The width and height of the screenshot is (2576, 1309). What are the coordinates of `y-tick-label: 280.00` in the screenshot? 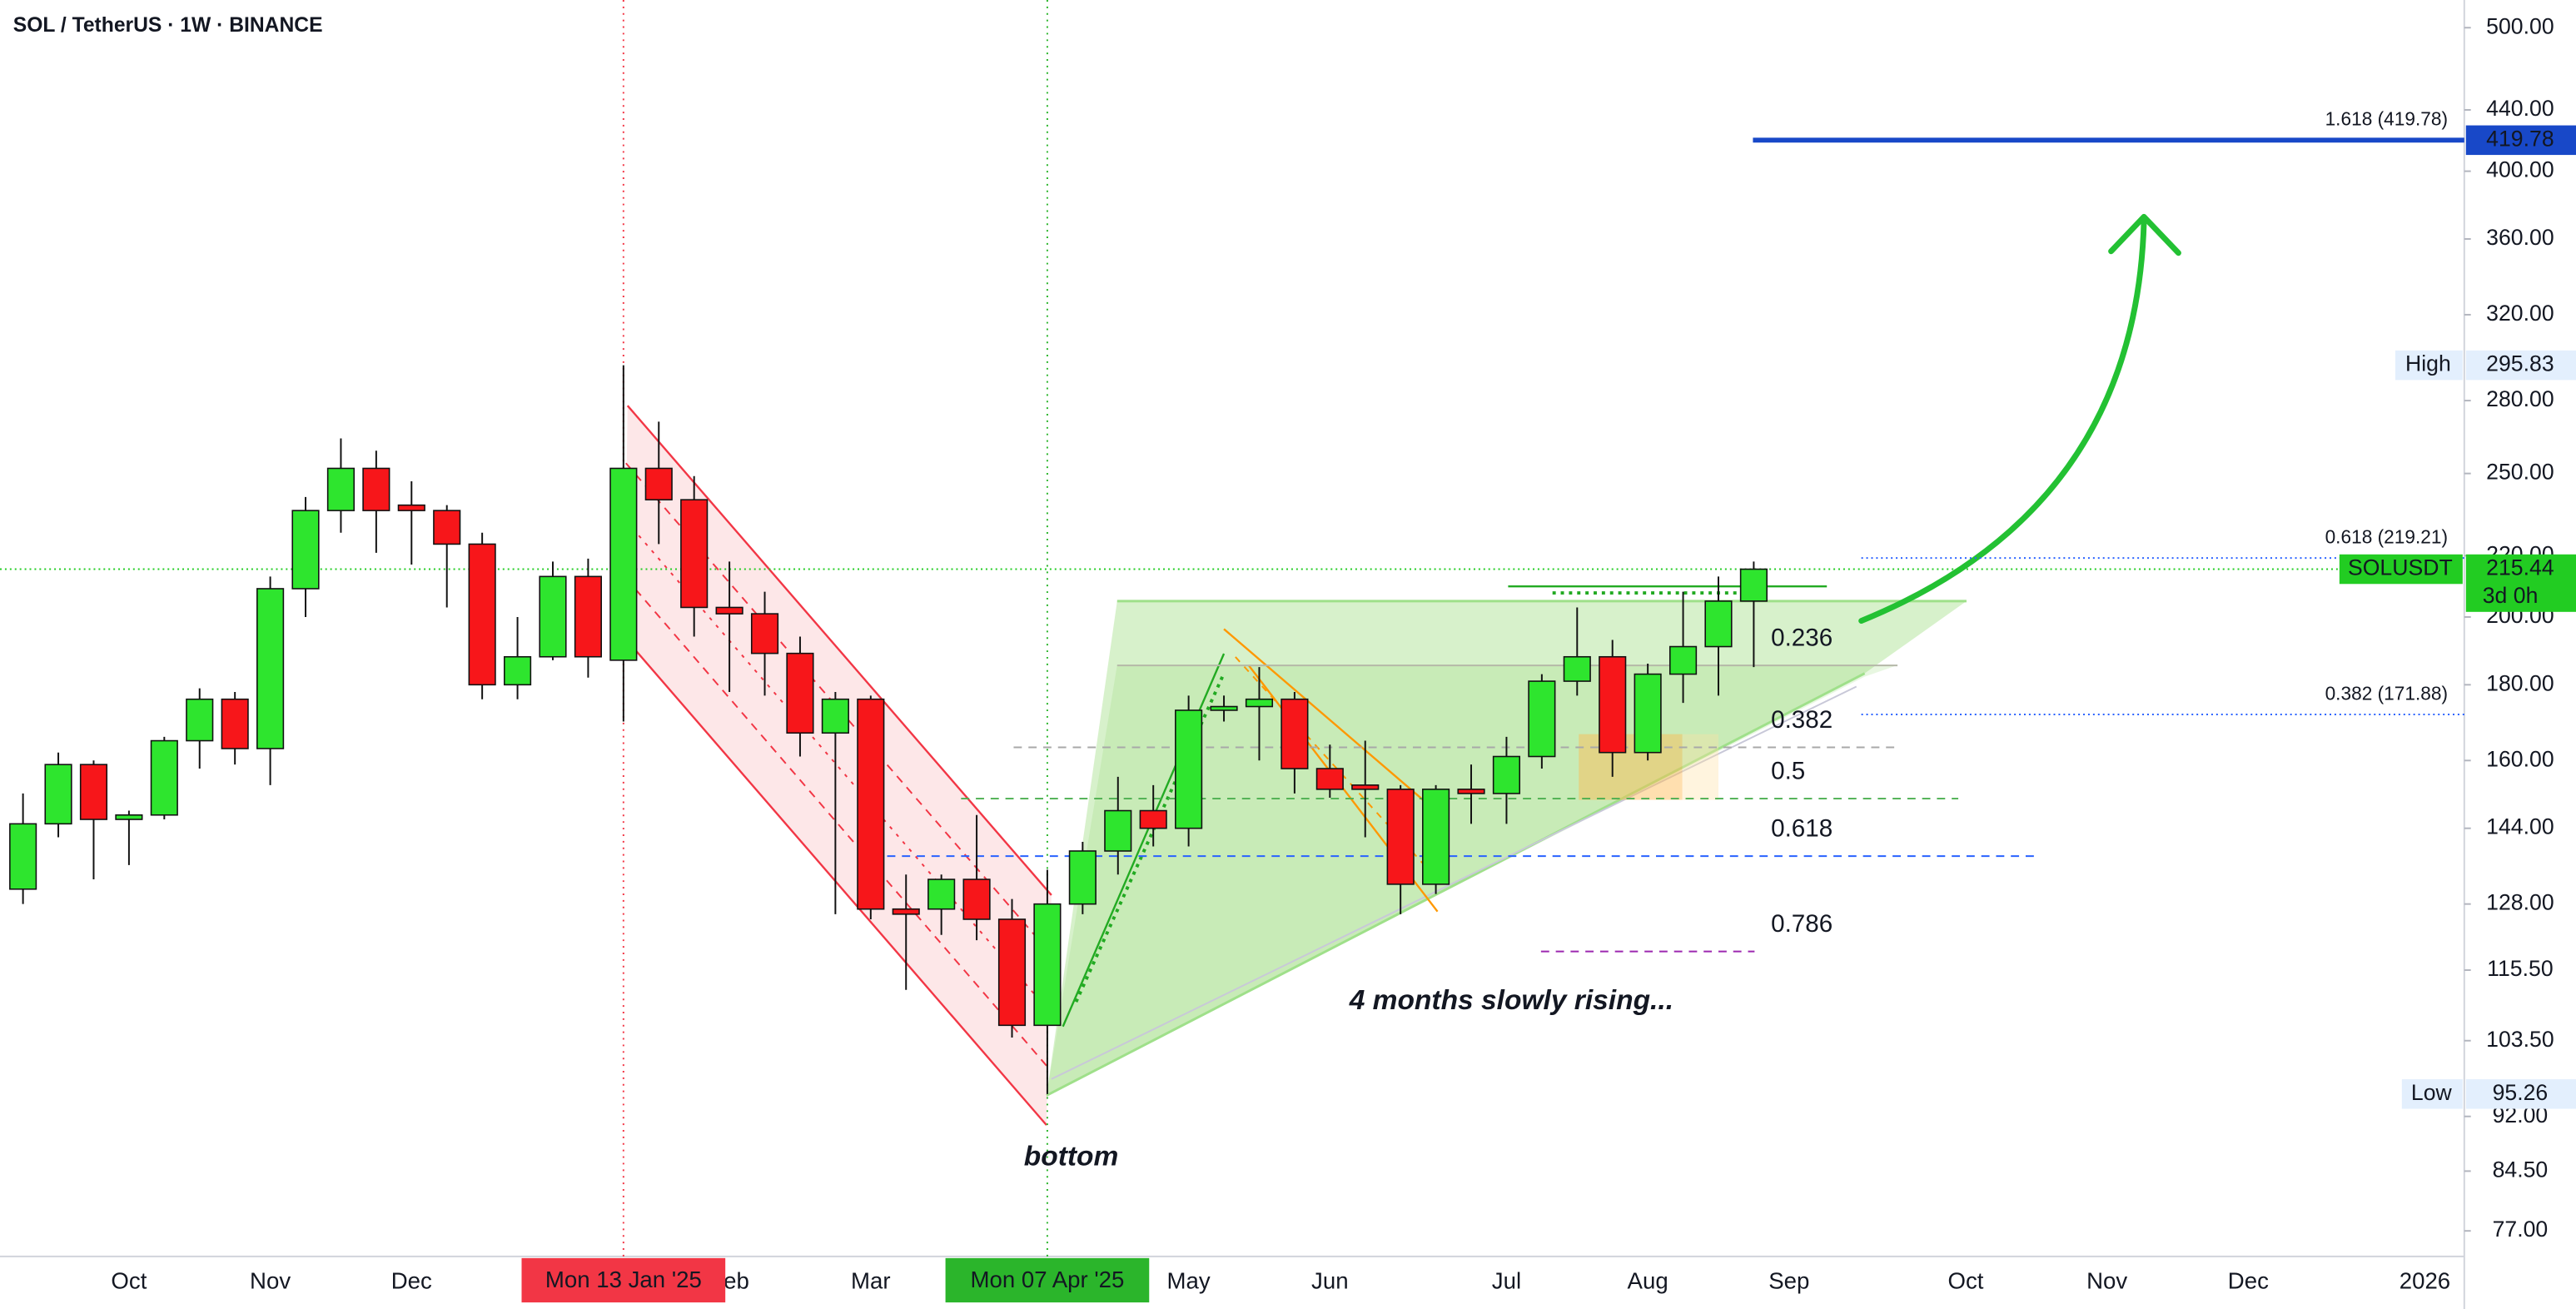 It's located at (2520, 399).